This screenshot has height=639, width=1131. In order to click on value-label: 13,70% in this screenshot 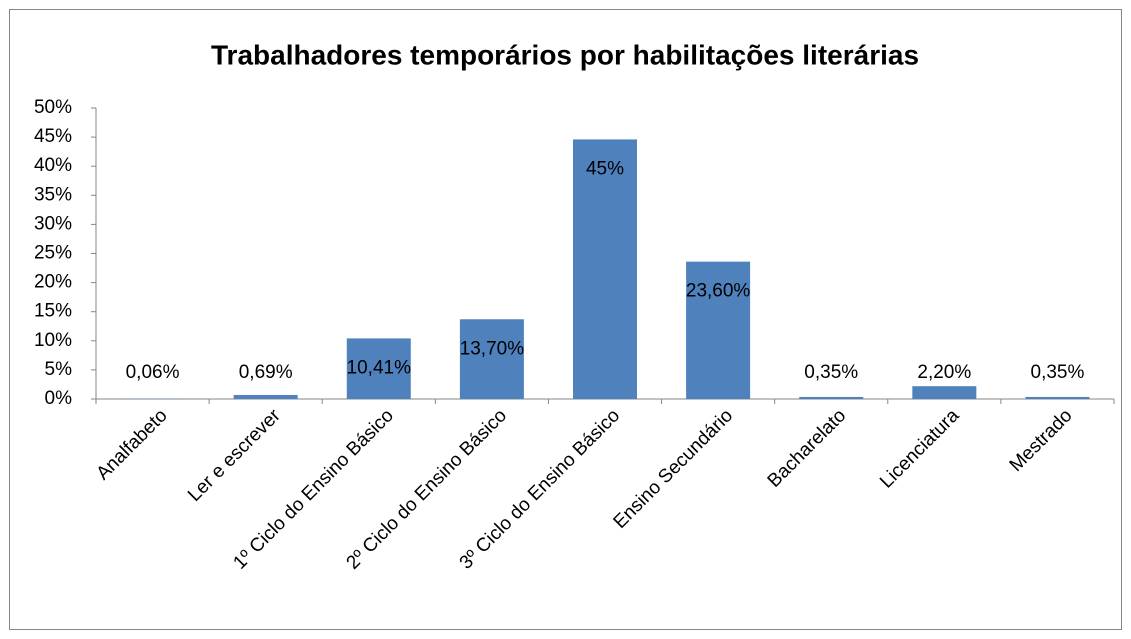, I will do `click(492, 348)`.